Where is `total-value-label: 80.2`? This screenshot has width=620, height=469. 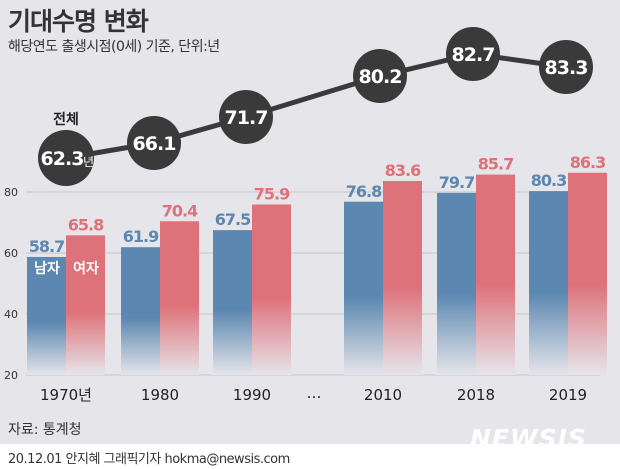
total-value-label: 80.2 is located at coordinates (380, 77).